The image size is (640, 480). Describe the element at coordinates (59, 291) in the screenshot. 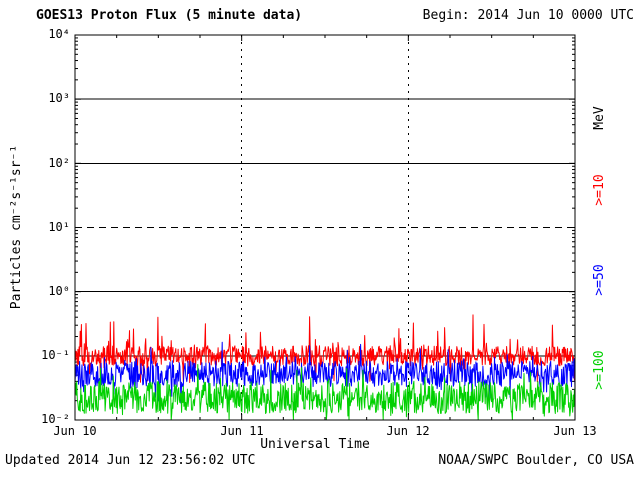

I see `y-tick-1e0: 10⁰` at that location.